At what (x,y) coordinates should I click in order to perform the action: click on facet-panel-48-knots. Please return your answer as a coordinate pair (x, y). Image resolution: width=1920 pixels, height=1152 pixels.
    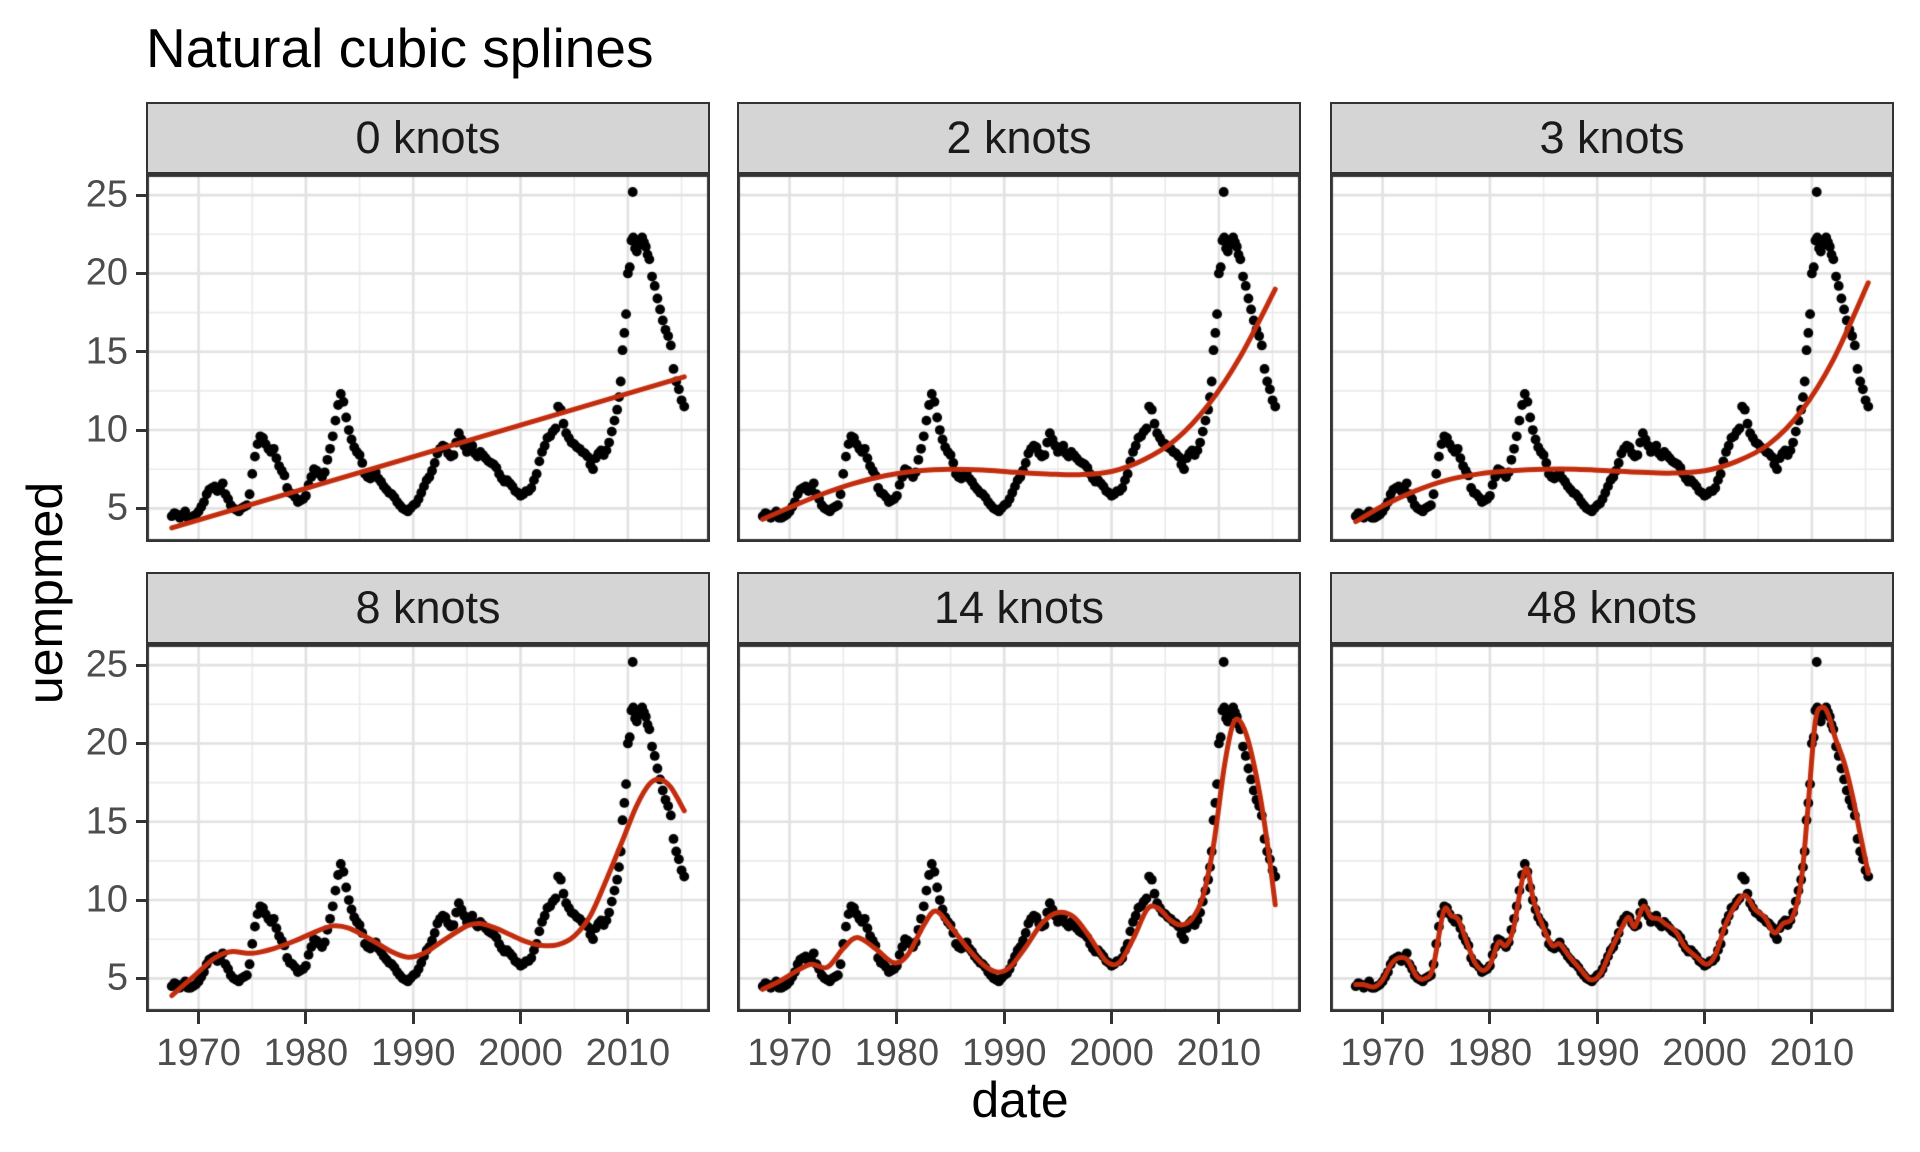
    Looking at the image, I should click on (1612, 828).